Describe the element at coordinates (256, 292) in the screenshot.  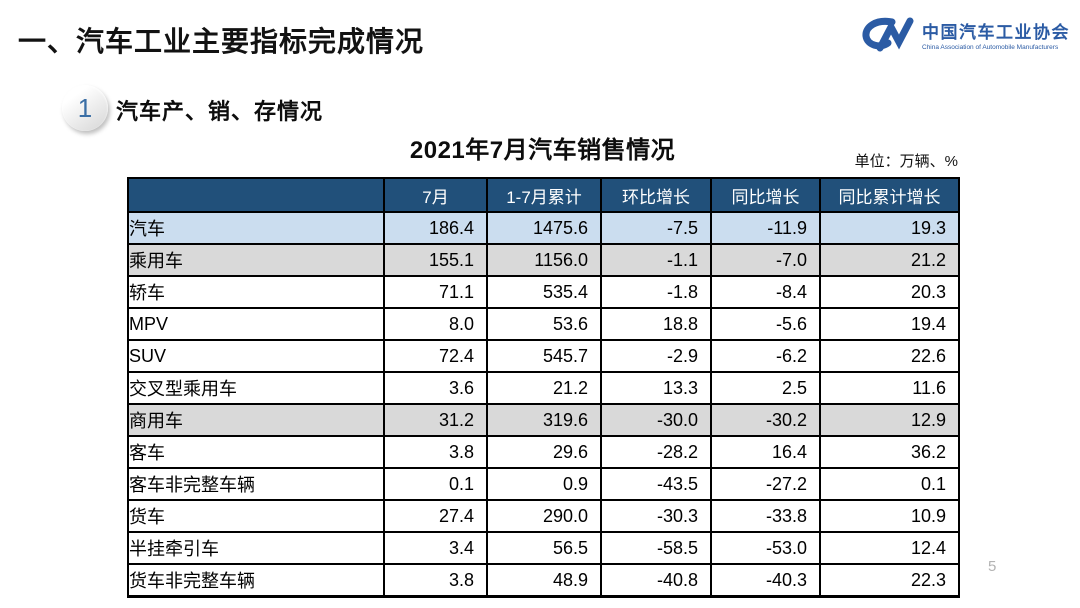
I see `row-label: 轿车` at that location.